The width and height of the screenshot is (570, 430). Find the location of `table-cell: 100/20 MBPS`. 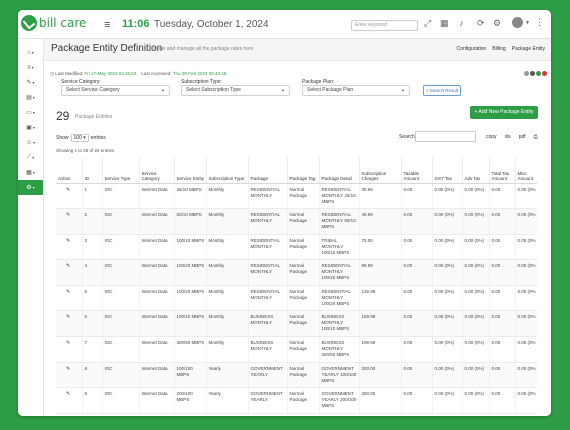

table-cell: 100/20 MBPS is located at coordinates (190, 272).